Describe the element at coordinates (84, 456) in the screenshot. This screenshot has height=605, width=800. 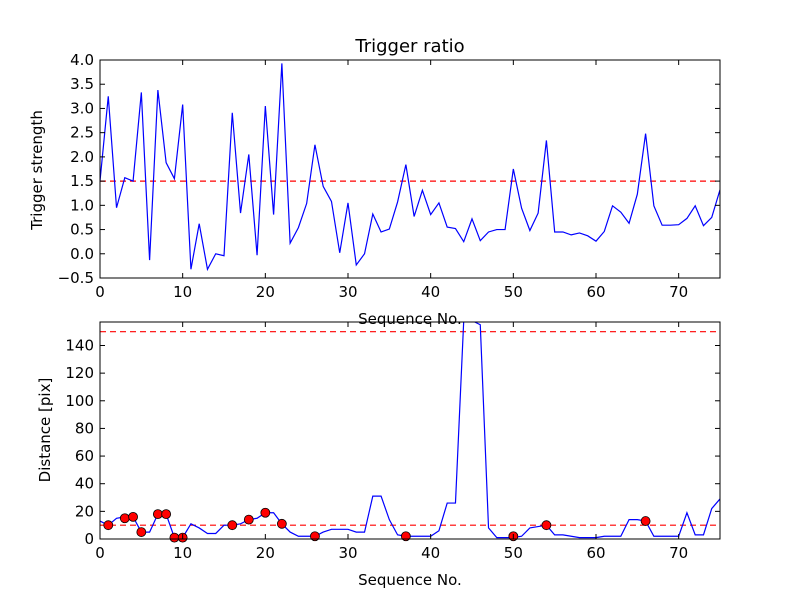
I see `y-tick-label: 60` at that location.